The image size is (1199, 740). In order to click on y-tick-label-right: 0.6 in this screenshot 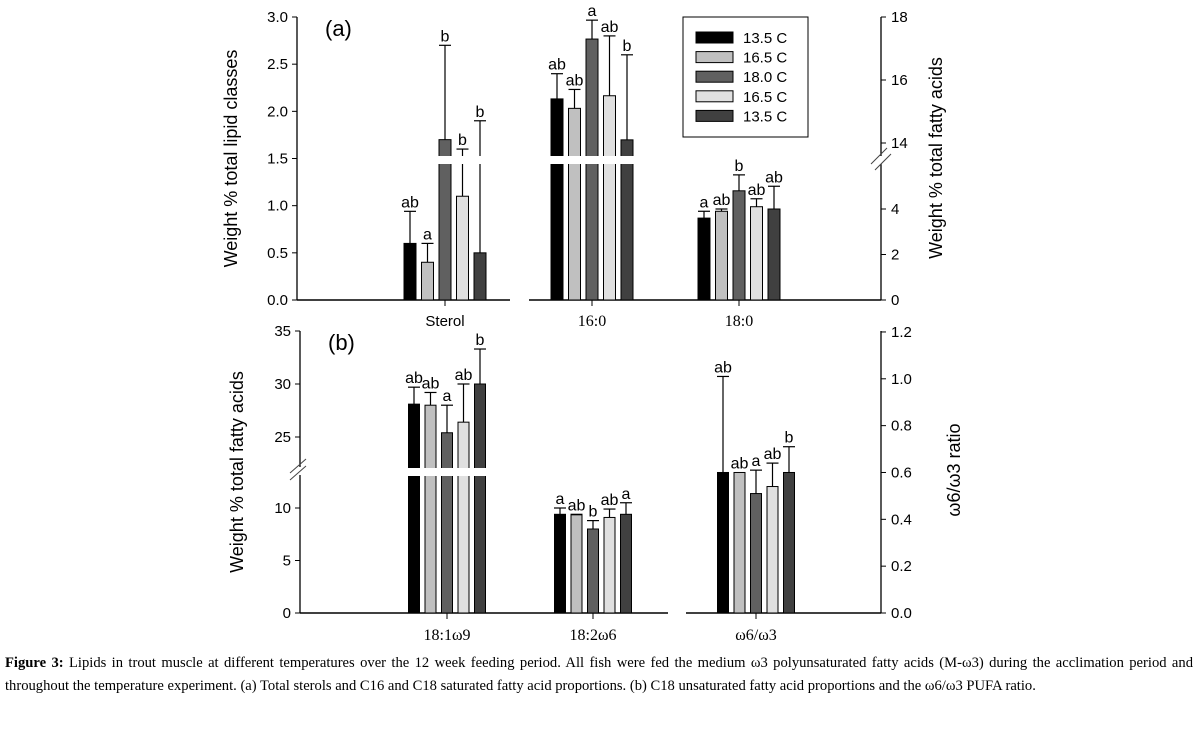, I will do `click(901, 472)`.